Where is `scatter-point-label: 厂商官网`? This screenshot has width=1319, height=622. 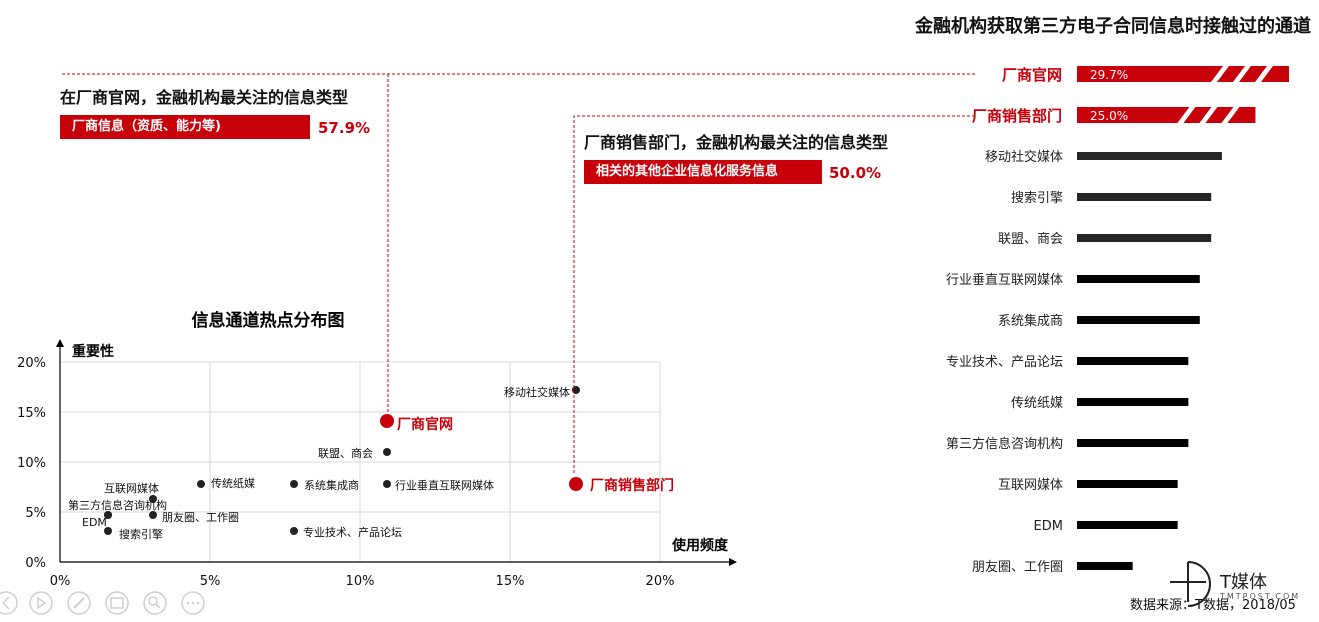 scatter-point-label: 厂商官网 is located at coordinates (425, 424).